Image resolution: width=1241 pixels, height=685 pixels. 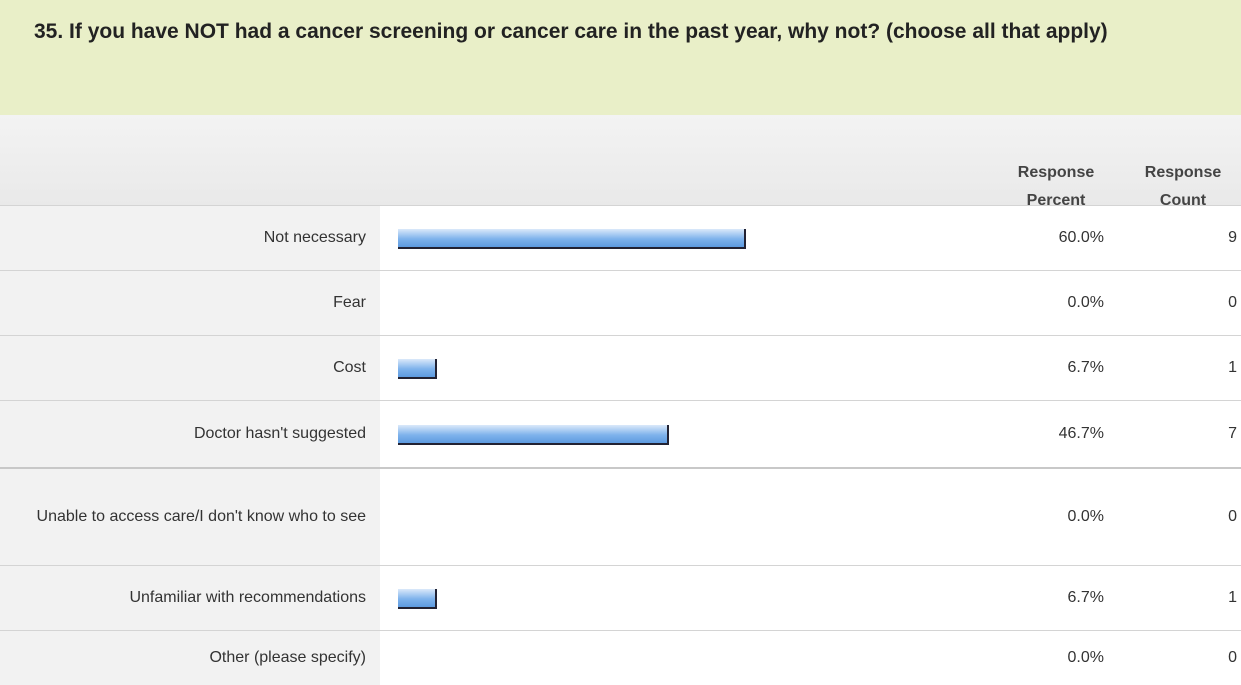 I want to click on percent-label: 46.7%, so click(x=1081, y=433).